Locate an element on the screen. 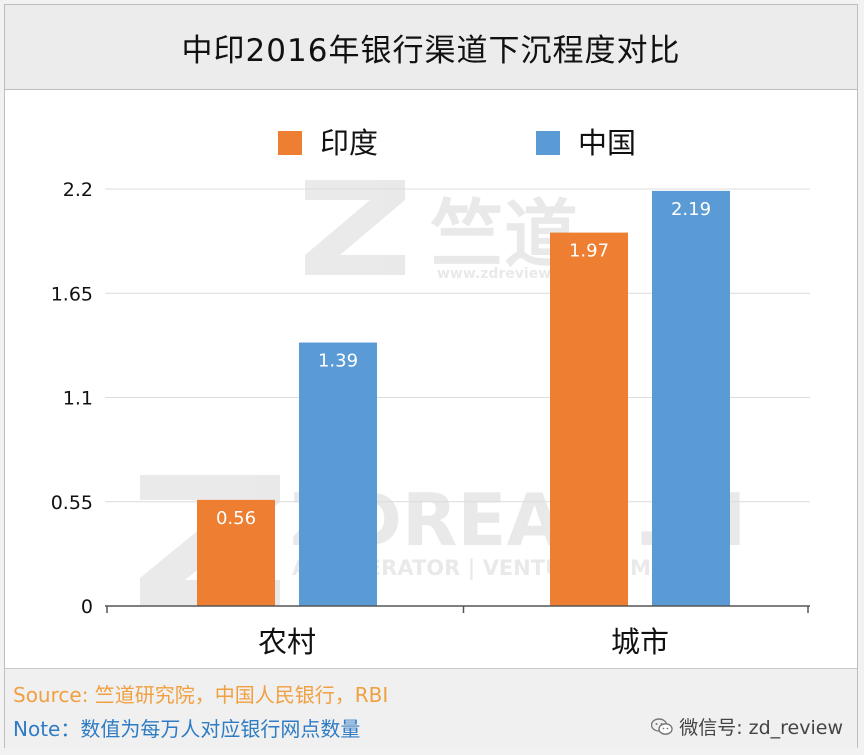 This screenshot has height=755, width=864. wechat-label: 微信号: zd_review is located at coordinates (761, 728).